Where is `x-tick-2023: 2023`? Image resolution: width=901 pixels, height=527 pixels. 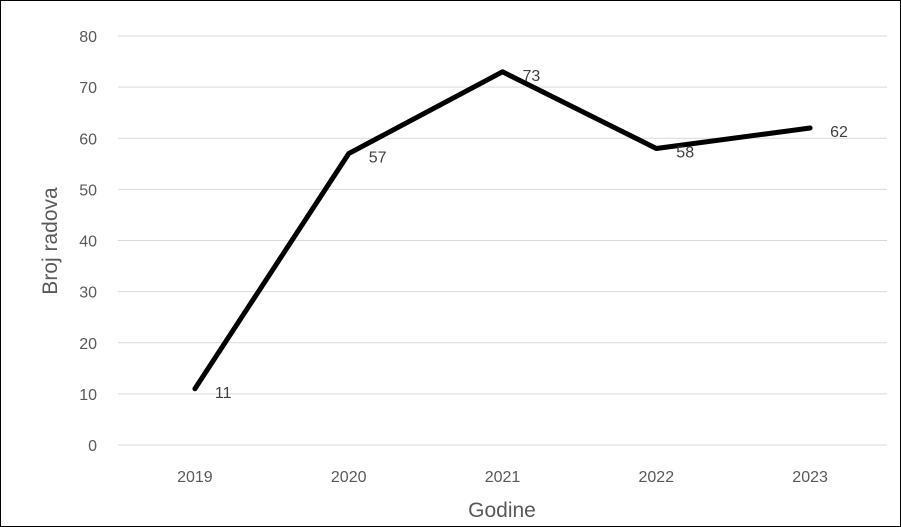
x-tick-2023: 2023 is located at coordinates (810, 477).